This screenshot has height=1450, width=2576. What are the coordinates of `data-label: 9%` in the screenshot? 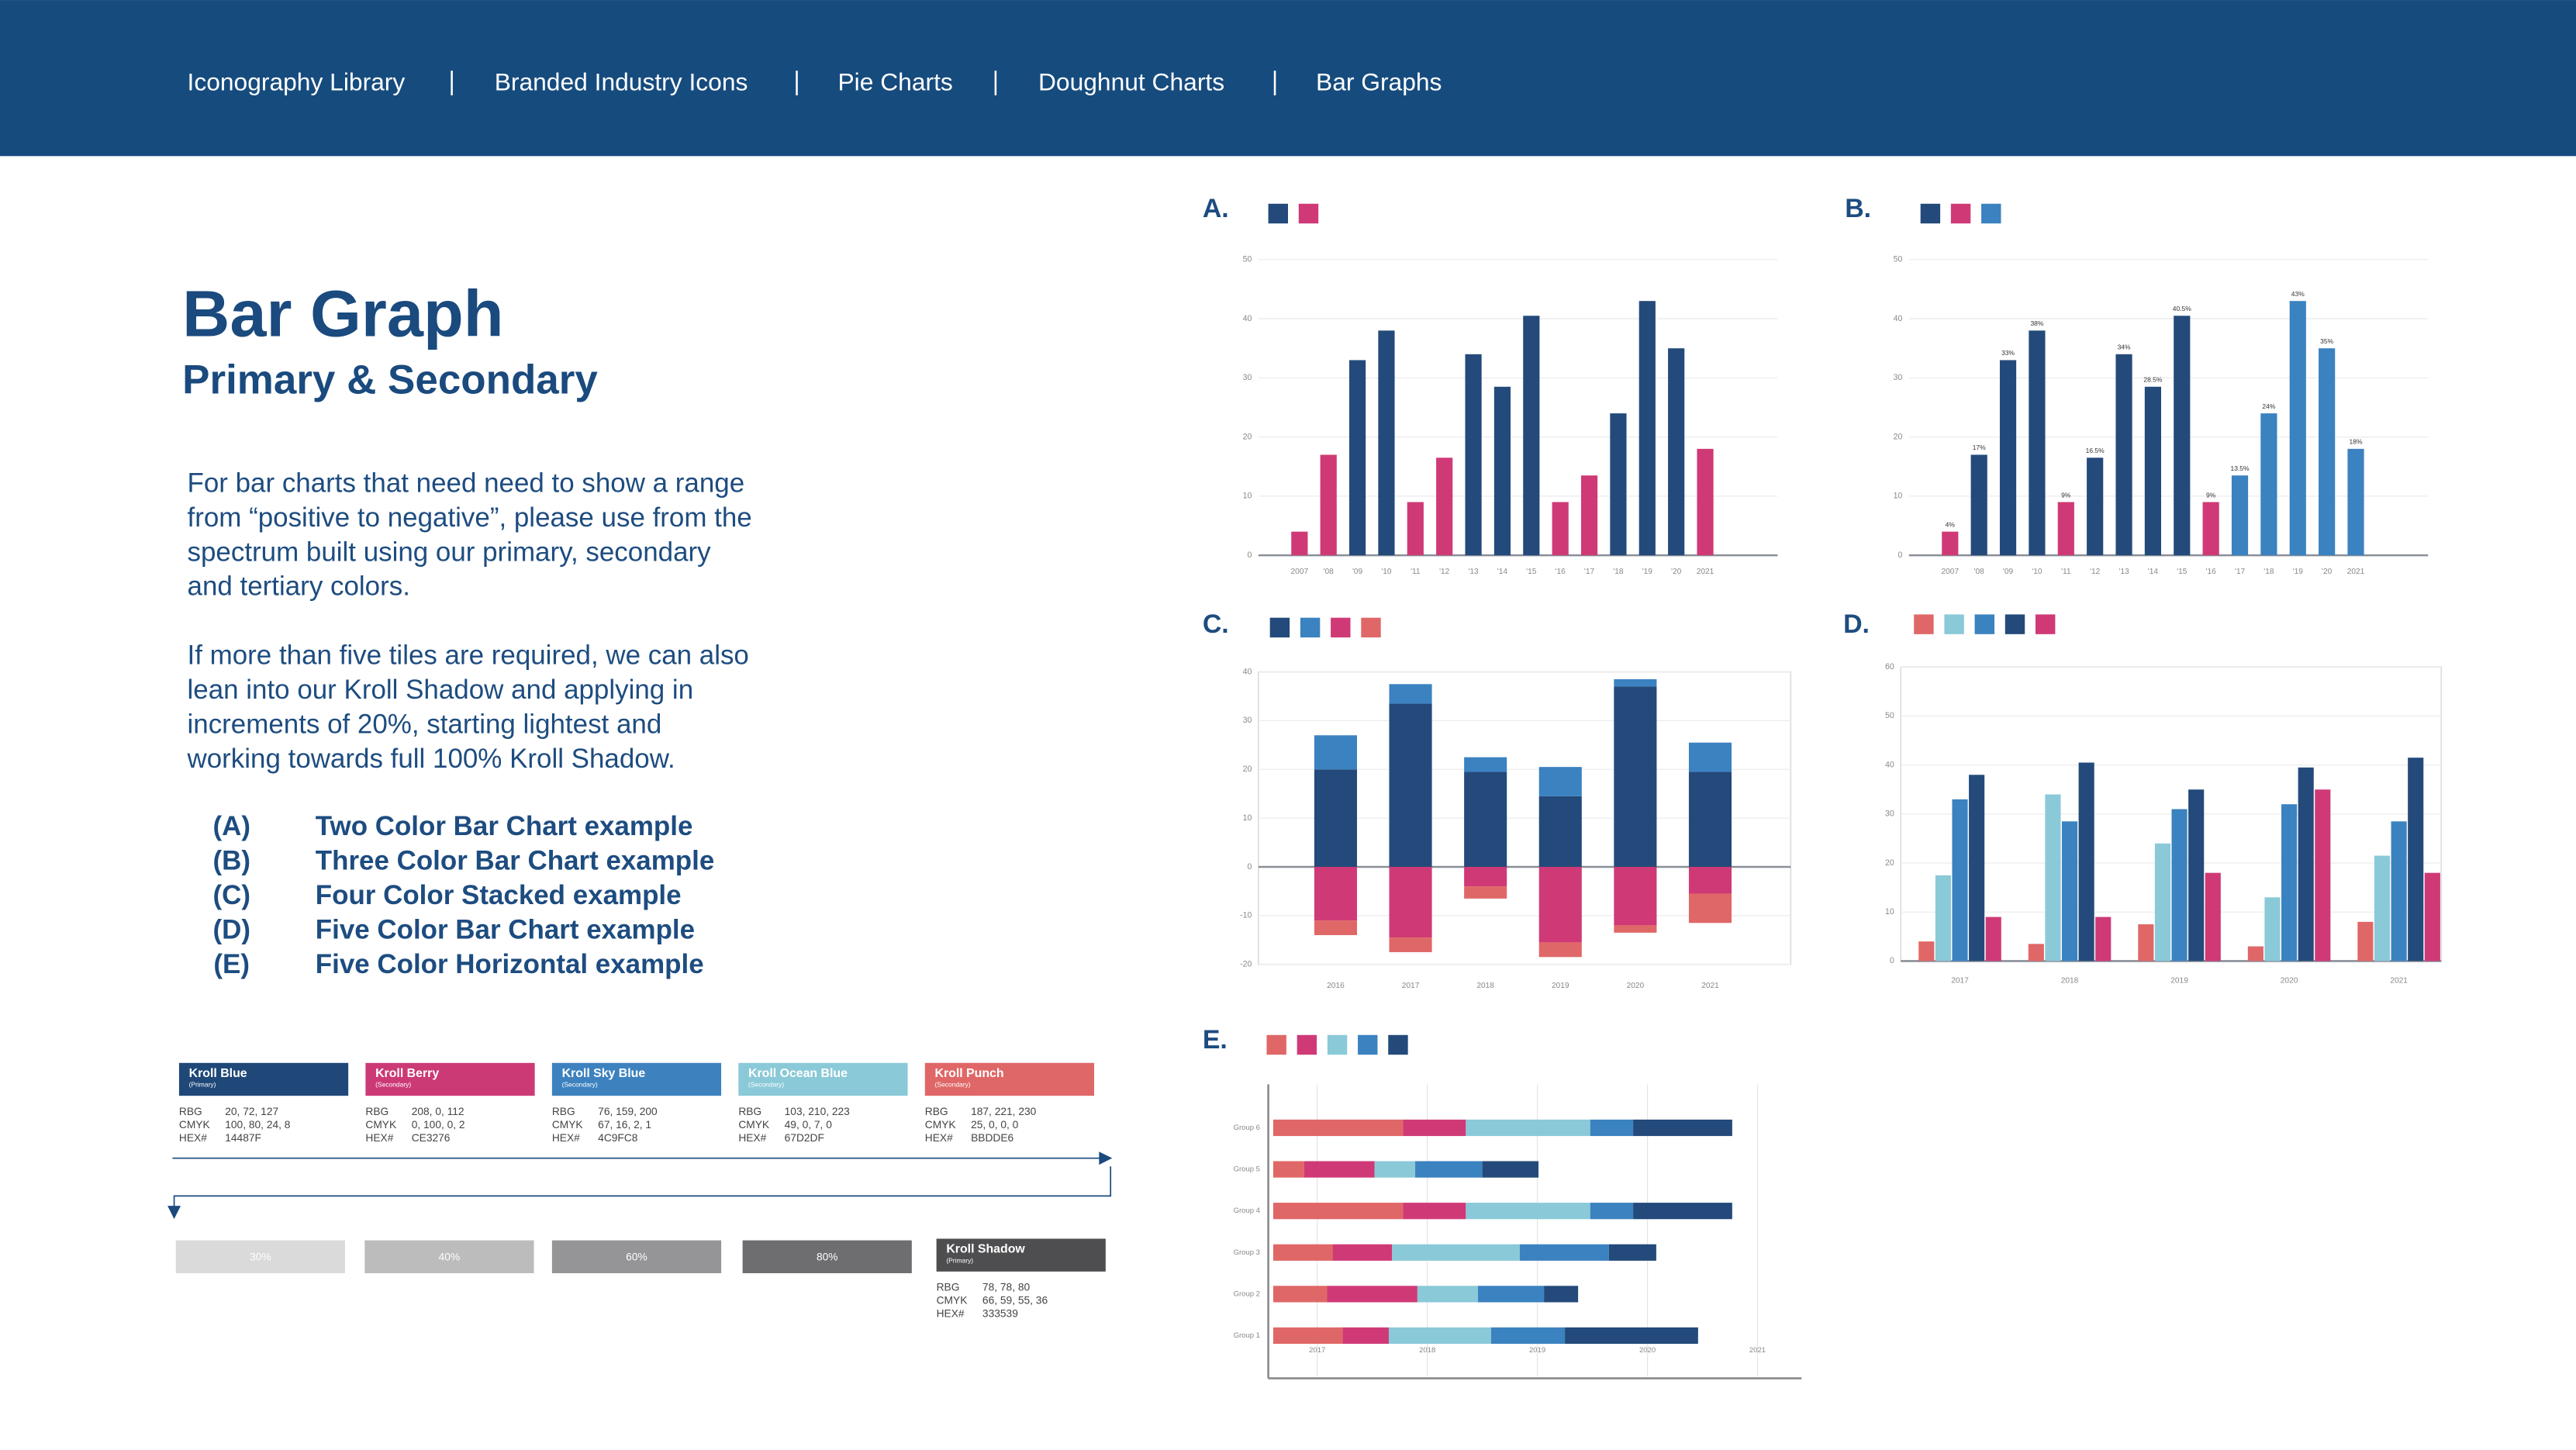 It's located at (2066, 495).